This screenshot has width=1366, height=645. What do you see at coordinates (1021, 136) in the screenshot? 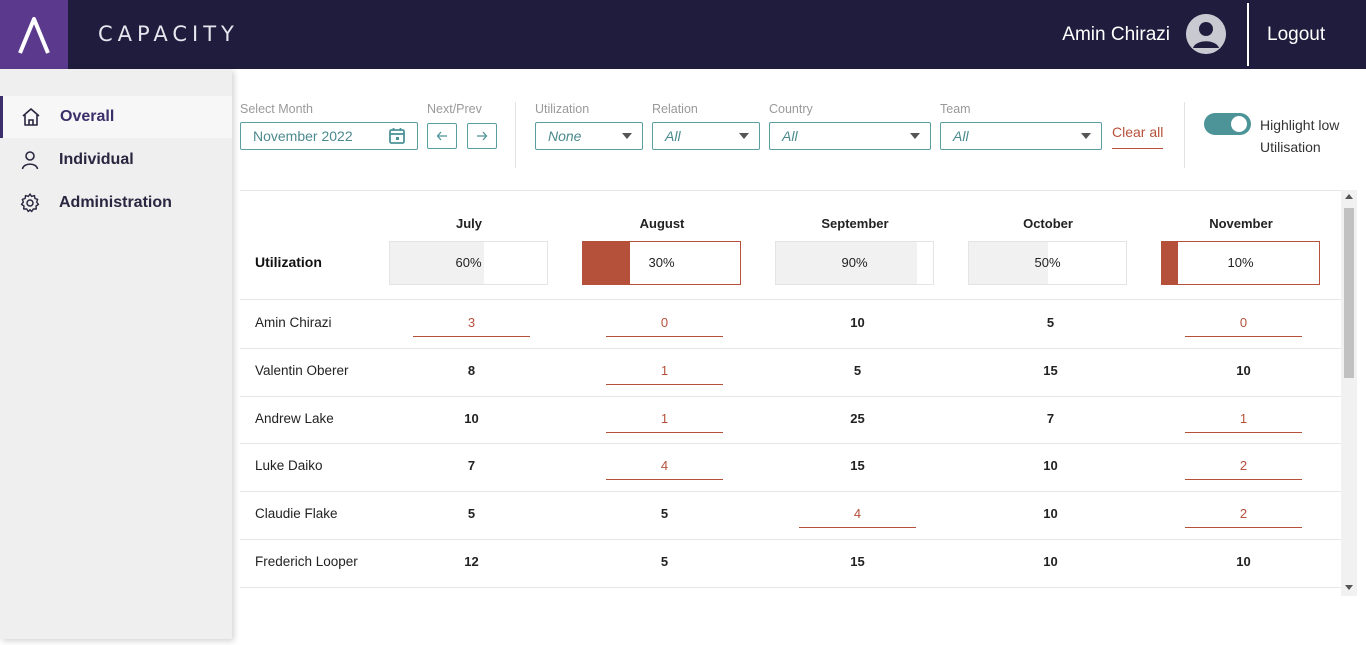
I see `team-select: All` at bounding box center [1021, 136].